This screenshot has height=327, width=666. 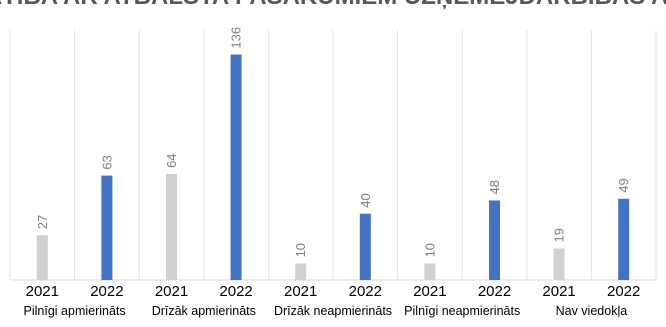 What do you see at coordinates (494, 187) in the screenshot?
I see `data-label: 48` at bounding box center [494, 187].